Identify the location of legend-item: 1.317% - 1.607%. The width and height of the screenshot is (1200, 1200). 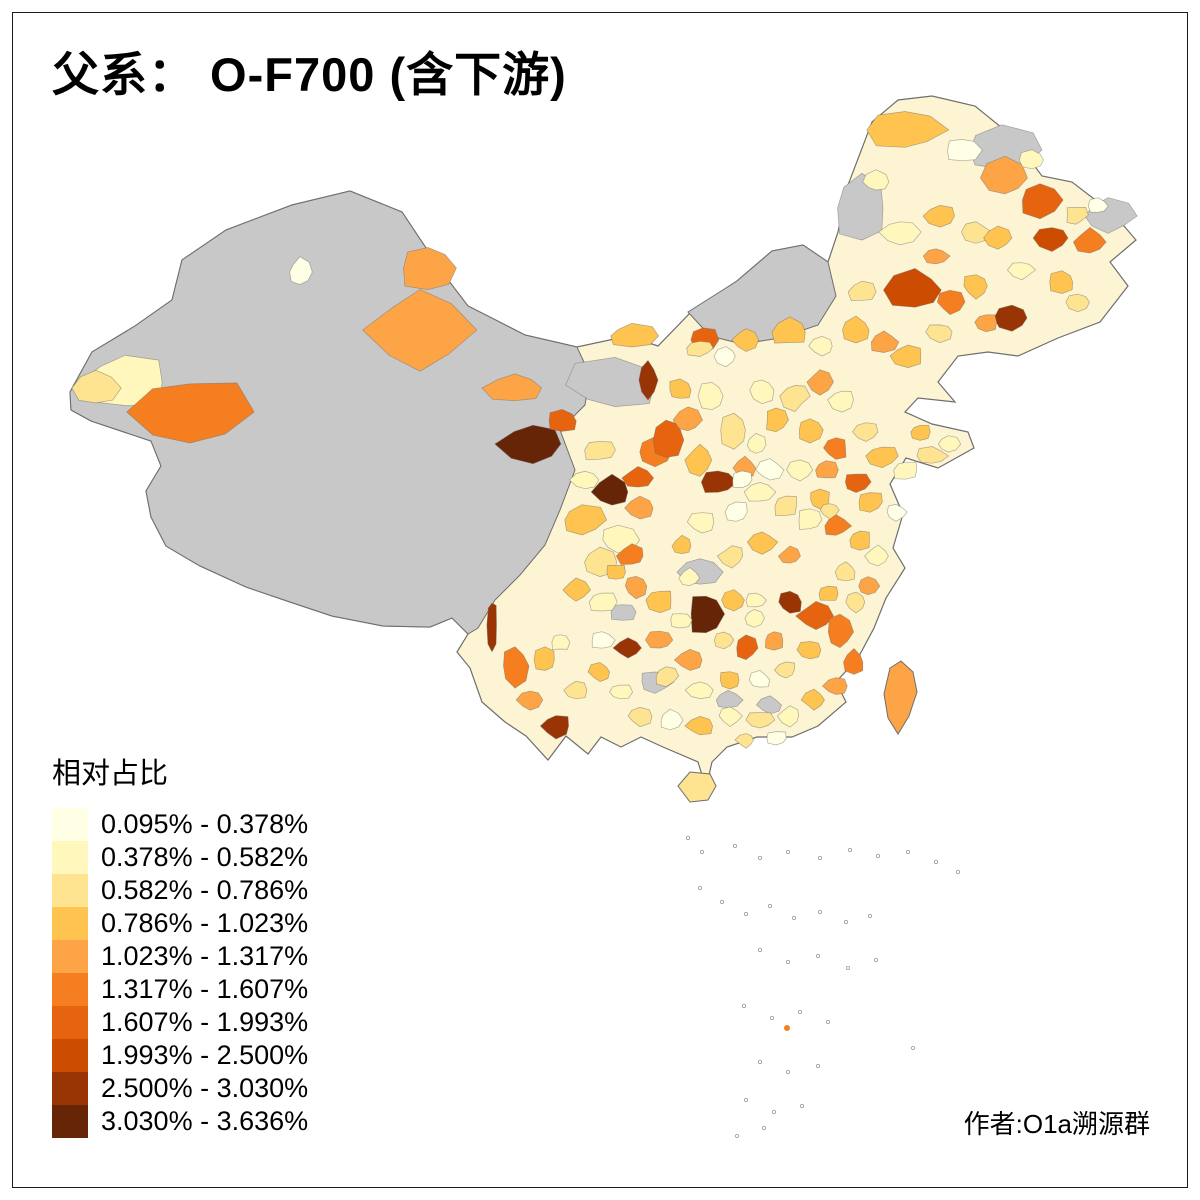
(180, 989).